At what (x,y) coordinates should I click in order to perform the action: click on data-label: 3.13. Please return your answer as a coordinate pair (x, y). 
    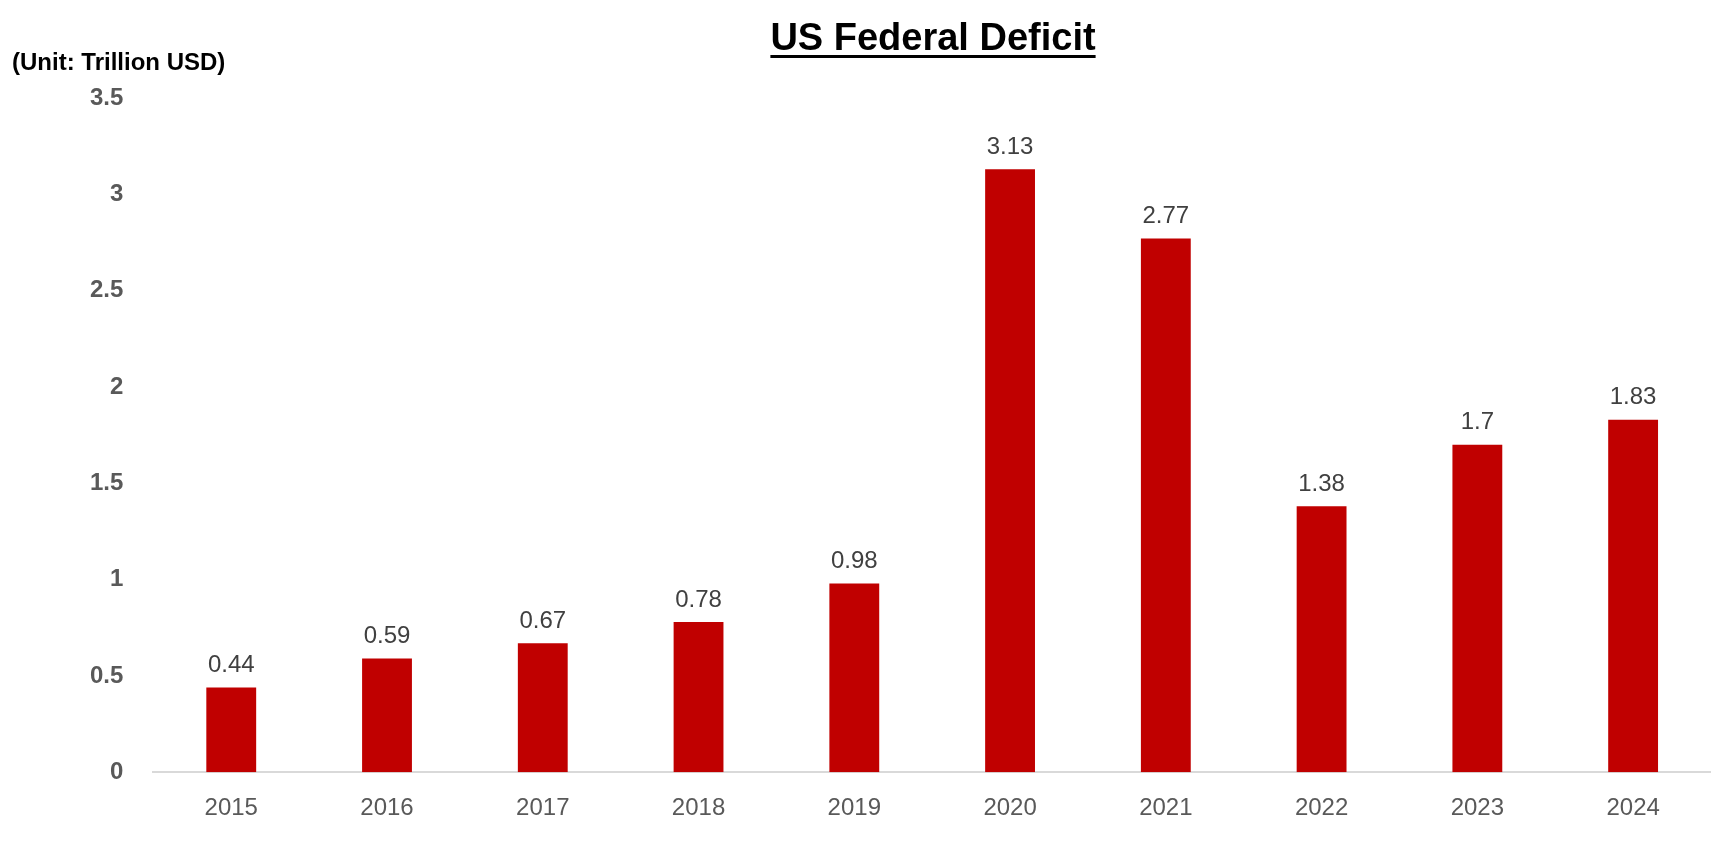
    Looking at the image, I should click on (1010, 145).